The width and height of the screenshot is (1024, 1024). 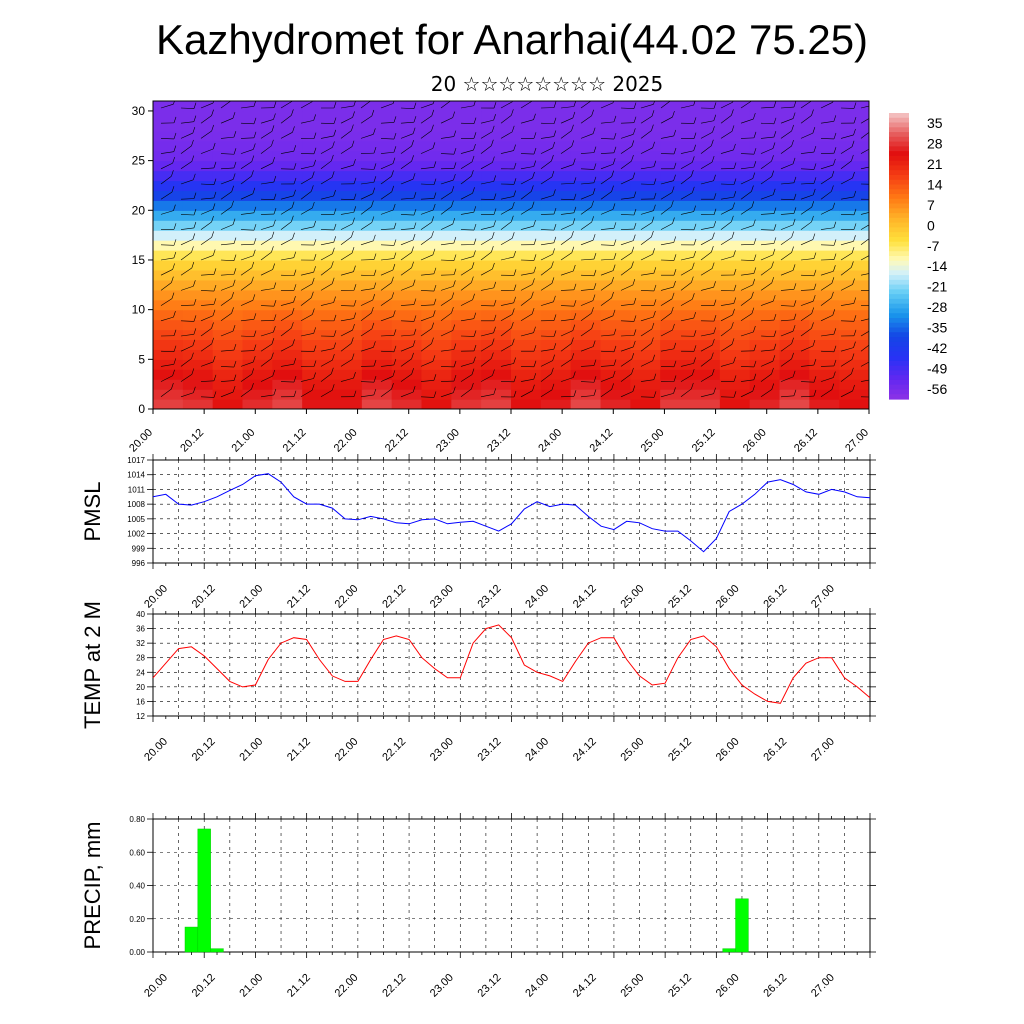 What do you see at coordinates (935, 164) in the screenshot?
I see `colorbar-label: 21` at bounding box center [935, 164].